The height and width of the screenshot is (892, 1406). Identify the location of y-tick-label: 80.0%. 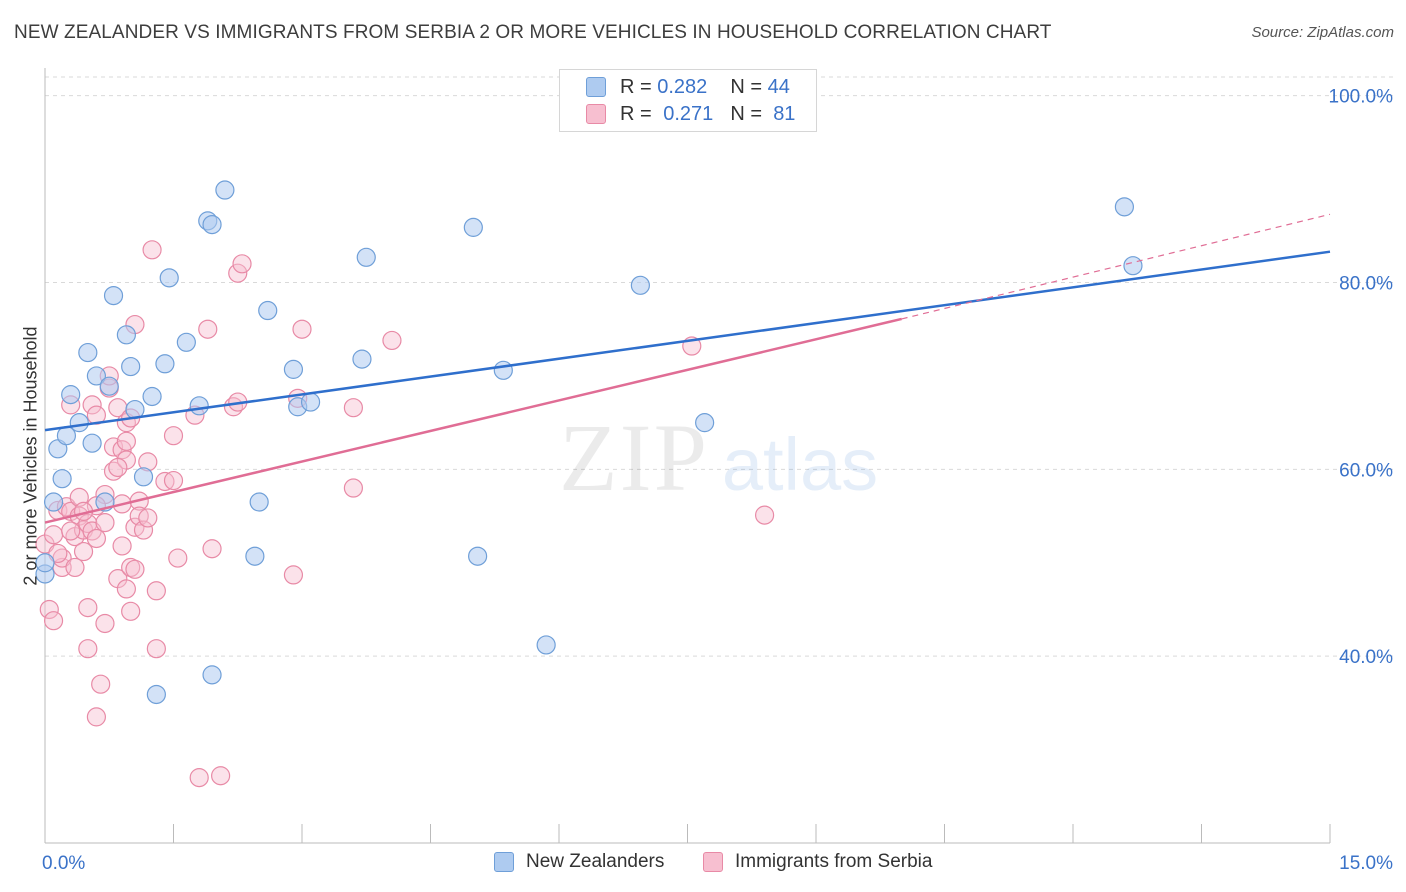
(1366, 284).